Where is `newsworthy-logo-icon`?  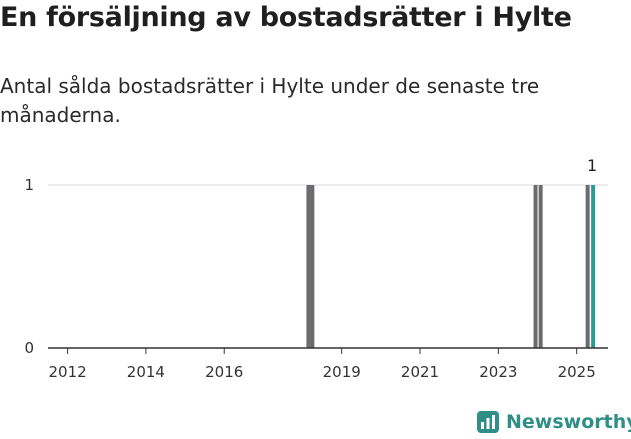
newsworthy-logo-icon is located at coordinates (488, 422).